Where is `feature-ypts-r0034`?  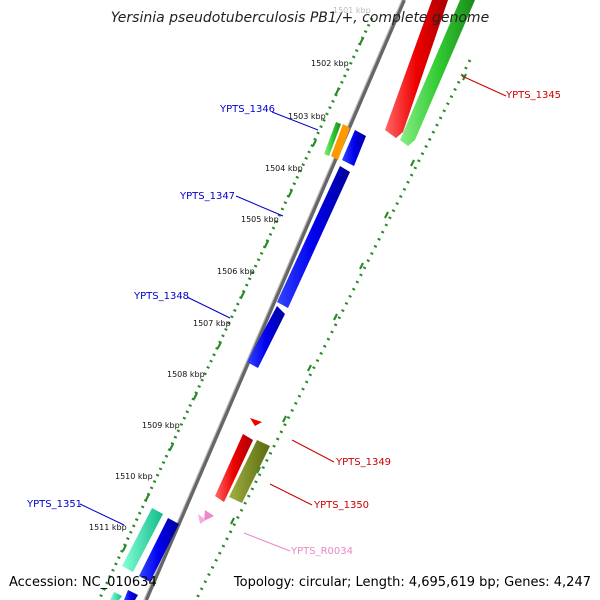
feature-ypts-r0034 is located at coordinates (209, 515).